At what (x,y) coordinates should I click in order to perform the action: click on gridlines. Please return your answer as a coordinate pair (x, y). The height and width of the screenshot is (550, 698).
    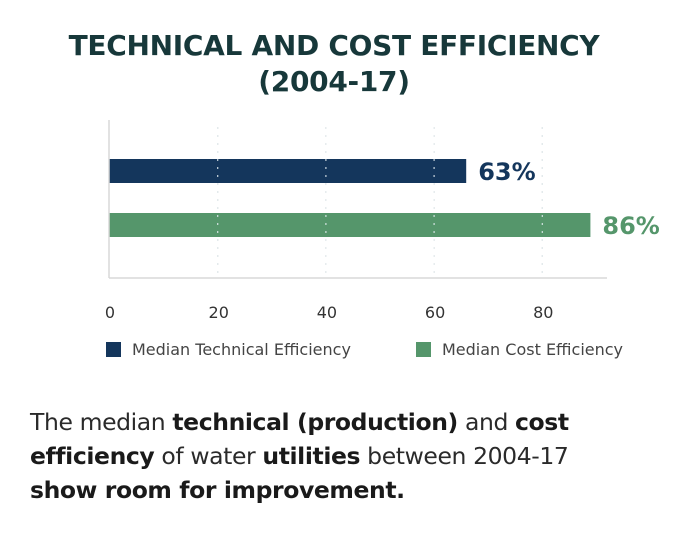
    Looking at the image, I should click on (380, 201).